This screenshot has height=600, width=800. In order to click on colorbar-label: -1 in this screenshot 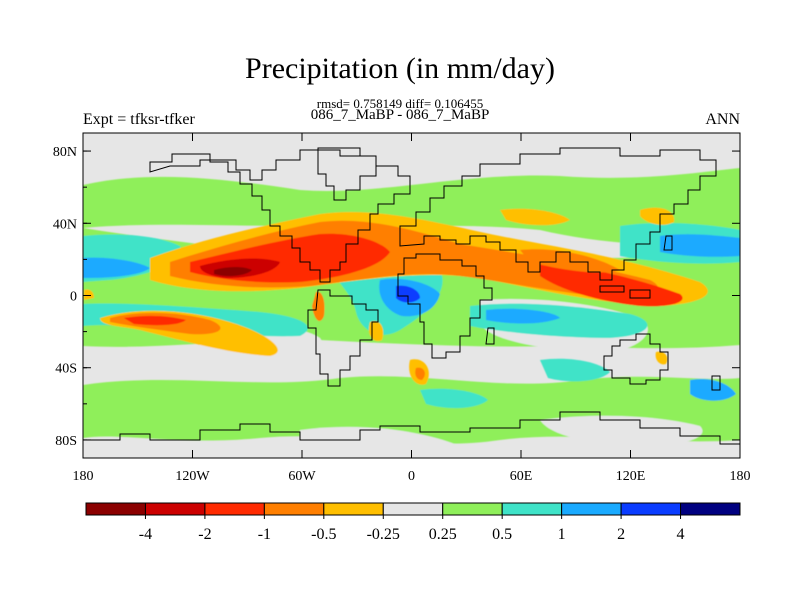, I will do `click(264, 534)`.